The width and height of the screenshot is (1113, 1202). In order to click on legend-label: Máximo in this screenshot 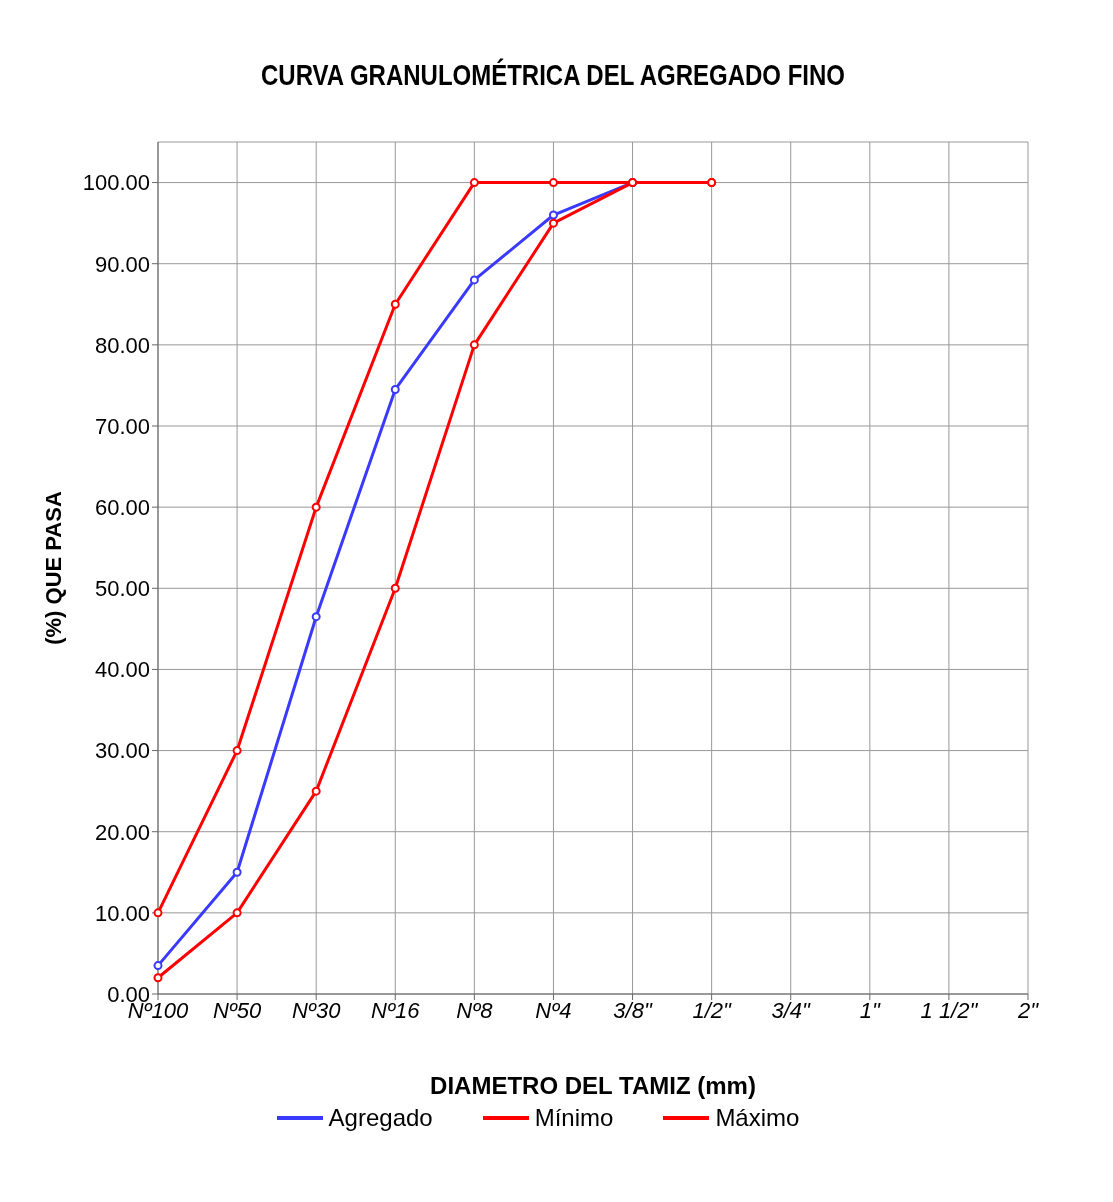, I will do `click(757, 1118)`.